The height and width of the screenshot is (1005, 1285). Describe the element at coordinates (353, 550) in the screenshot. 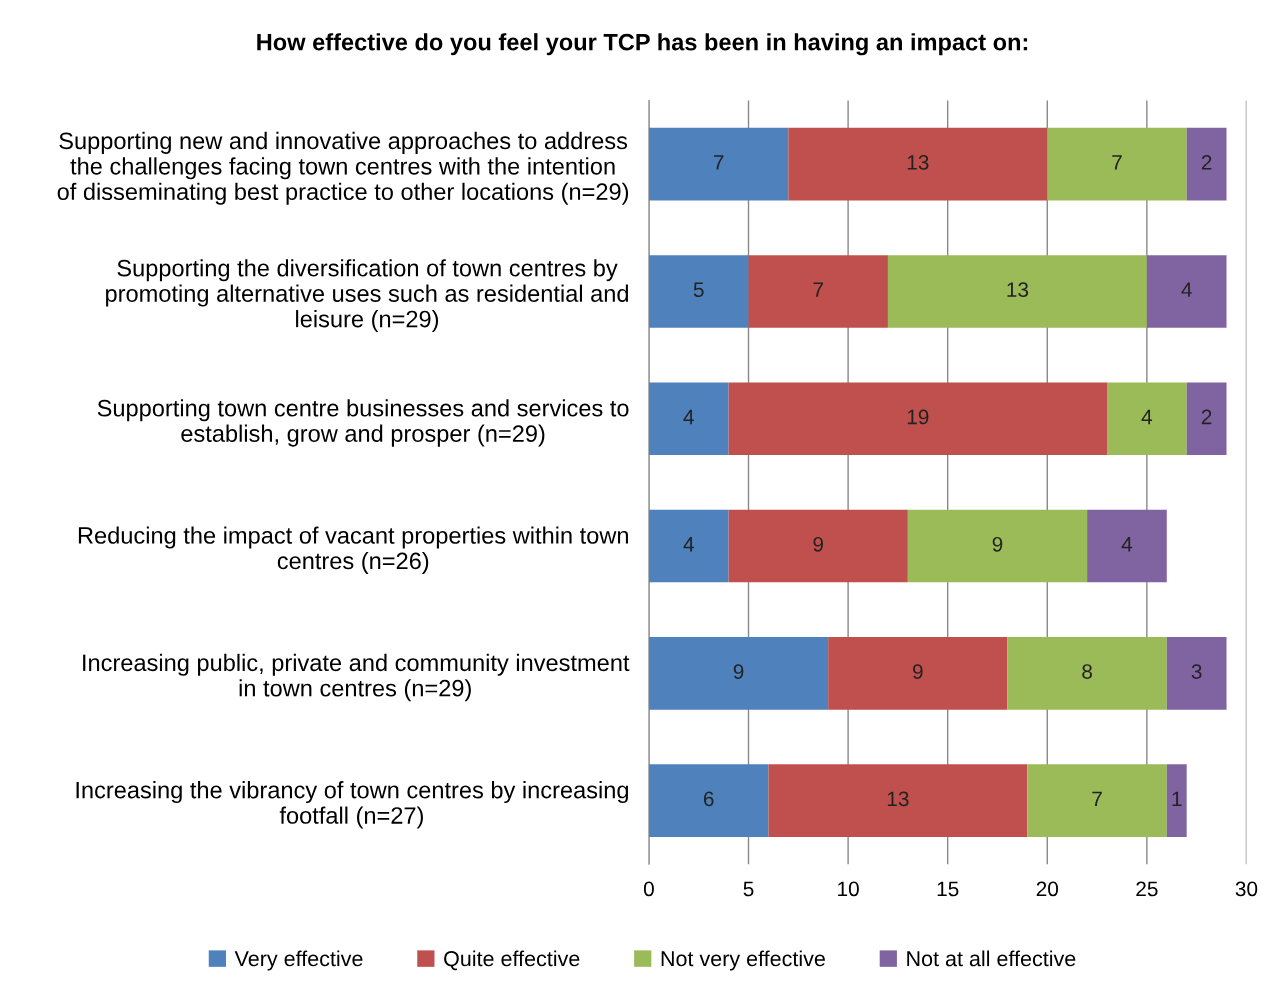

I see `y-tick-label: Reducing the impact of vacant properties within town centres (n=26)` at that location.